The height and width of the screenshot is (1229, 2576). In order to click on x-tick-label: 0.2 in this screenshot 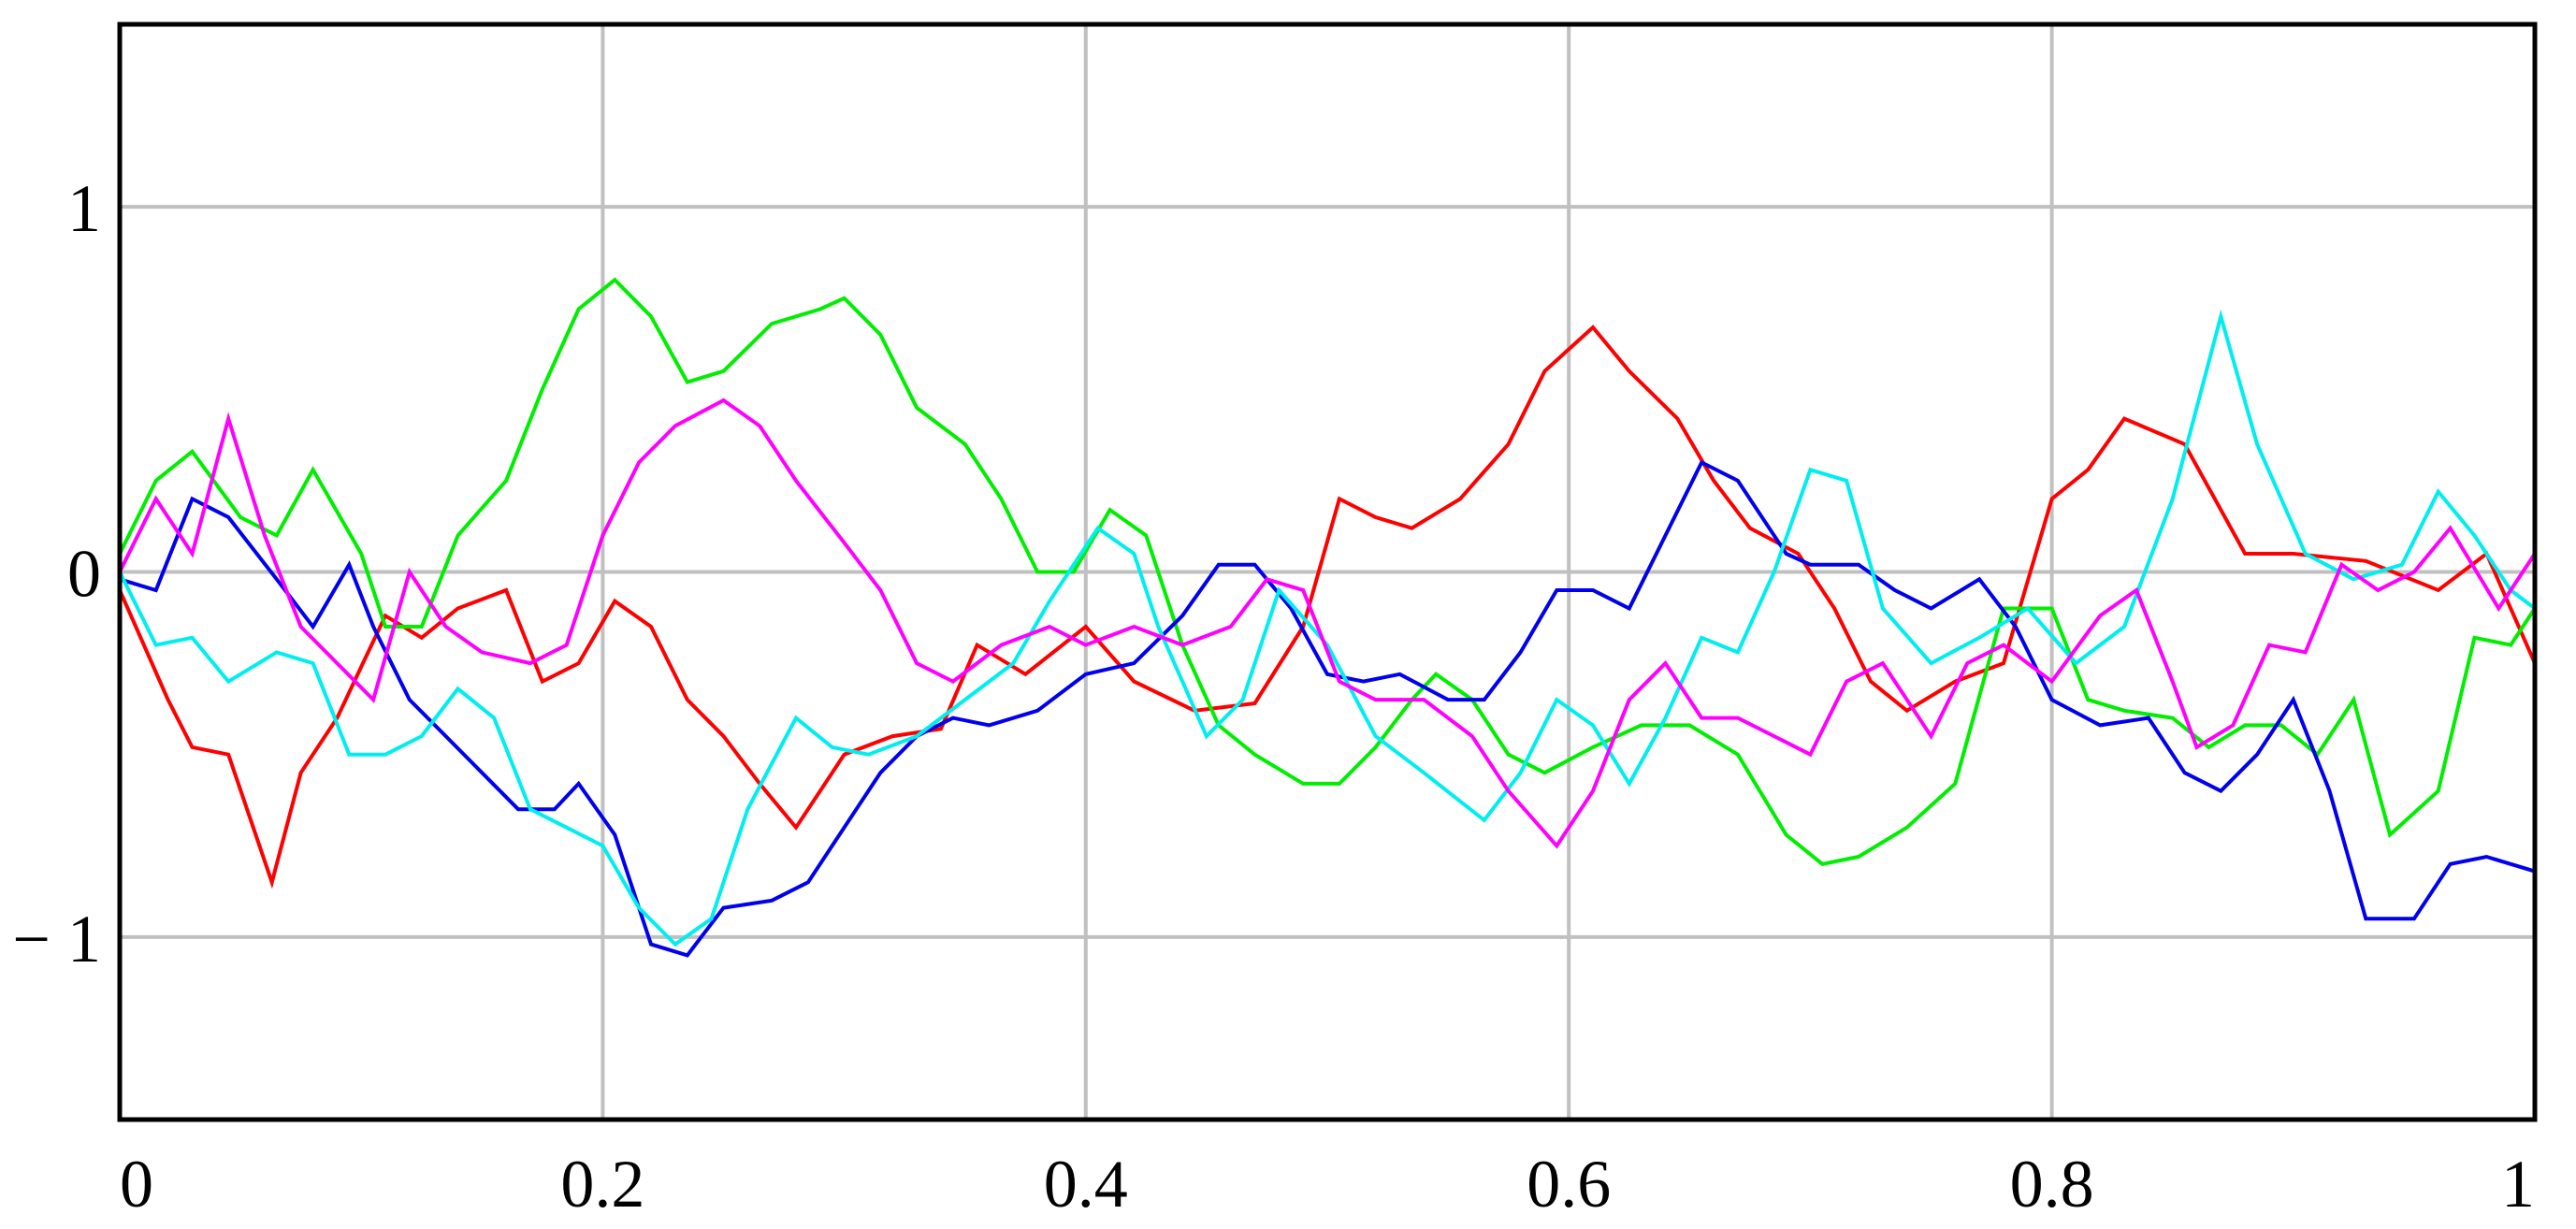, I will do `click(602, 1184)`.